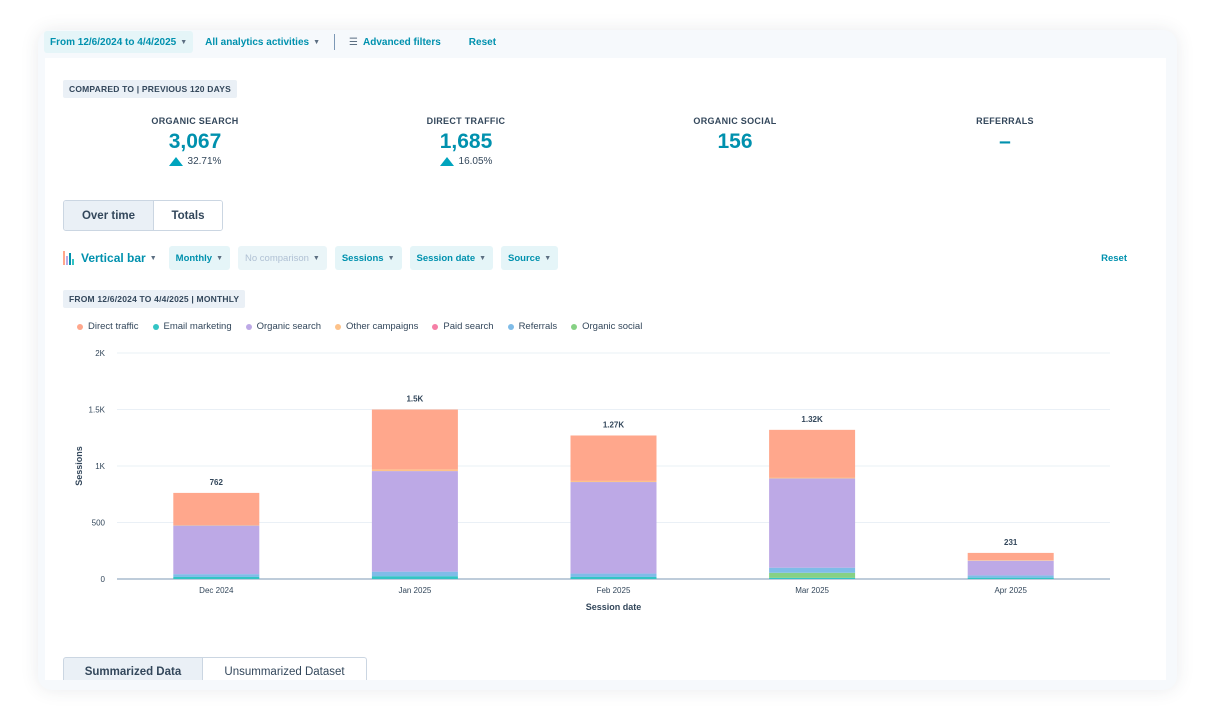 The image size is (1217, 719). I want to click on kpi-change-value: 16.05%, so click(475, 162).